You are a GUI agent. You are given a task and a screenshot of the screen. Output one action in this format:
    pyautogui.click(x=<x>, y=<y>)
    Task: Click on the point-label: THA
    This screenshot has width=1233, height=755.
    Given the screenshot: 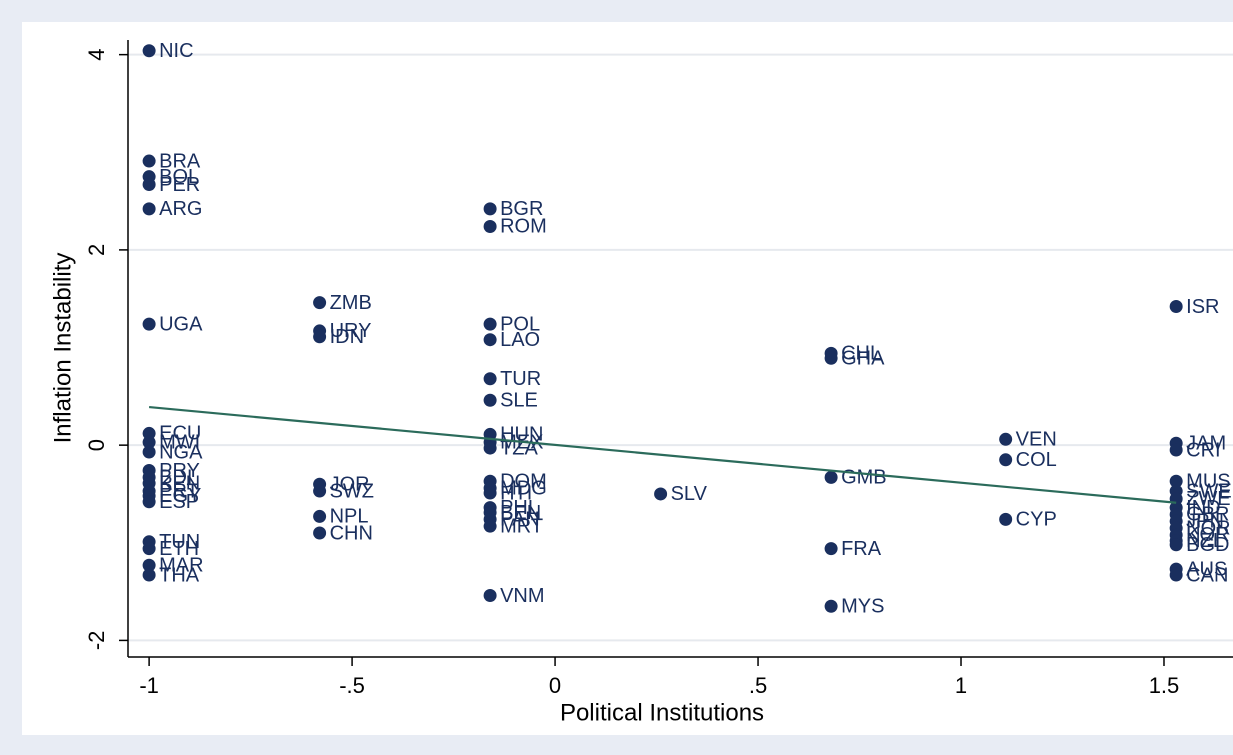 What is the action you would take?
    pyautogui.click(x=179, y=575)
    